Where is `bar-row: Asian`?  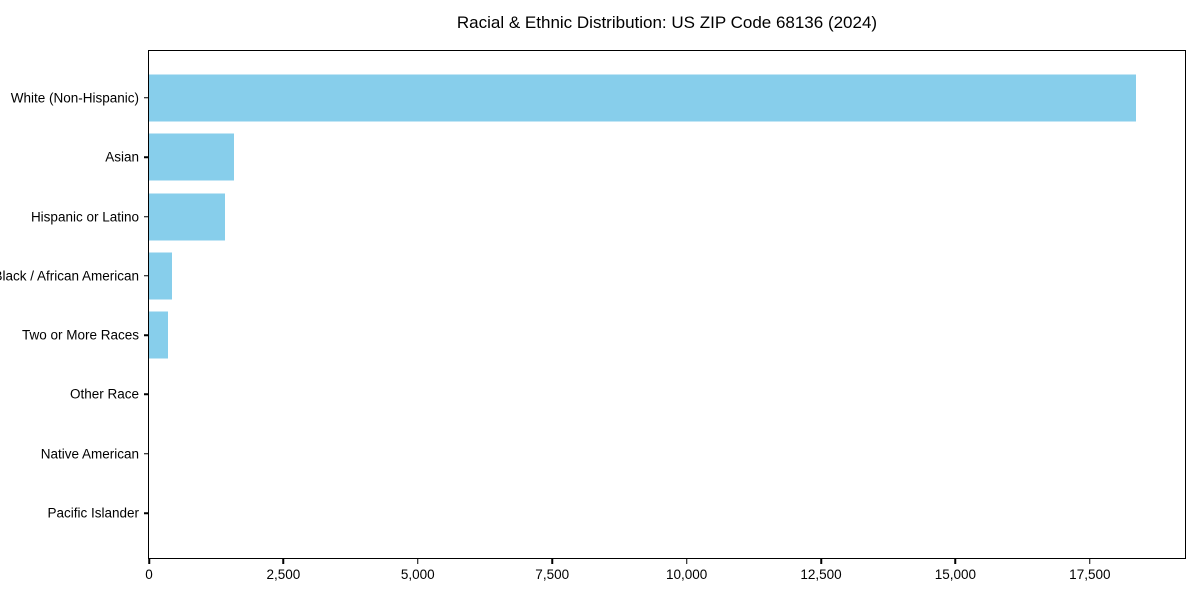
bar-row: Asian is located at coordinates (645, 157).